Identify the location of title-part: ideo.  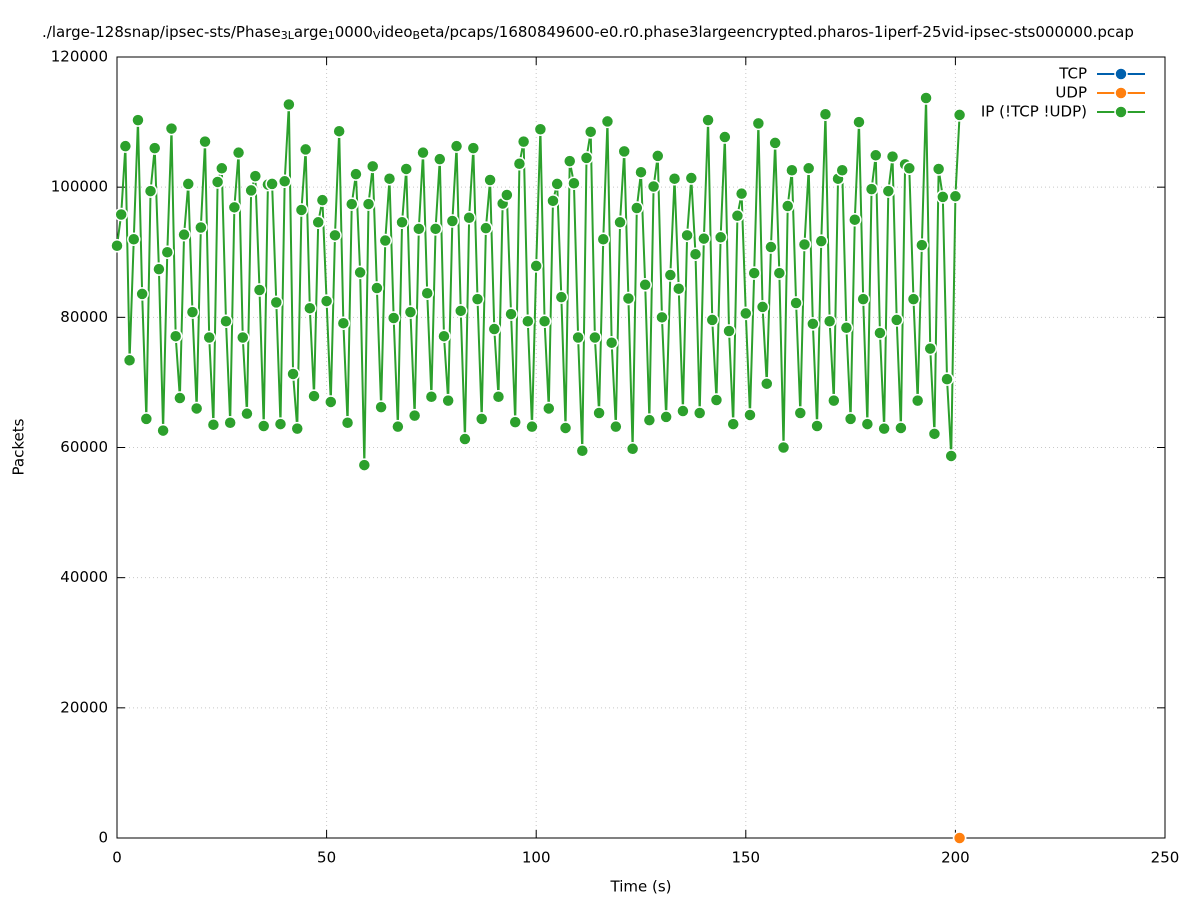
(396, 32).